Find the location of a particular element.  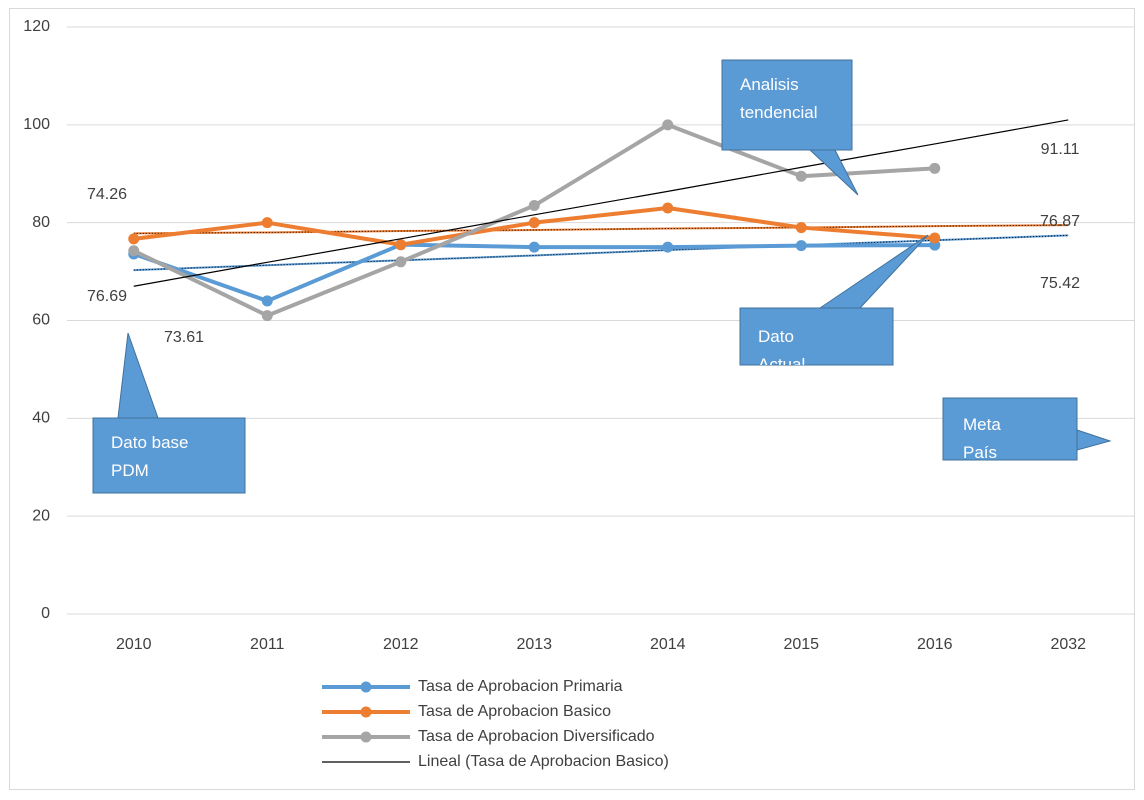

data-label: 74.26 is located at coordinates (107, 194).